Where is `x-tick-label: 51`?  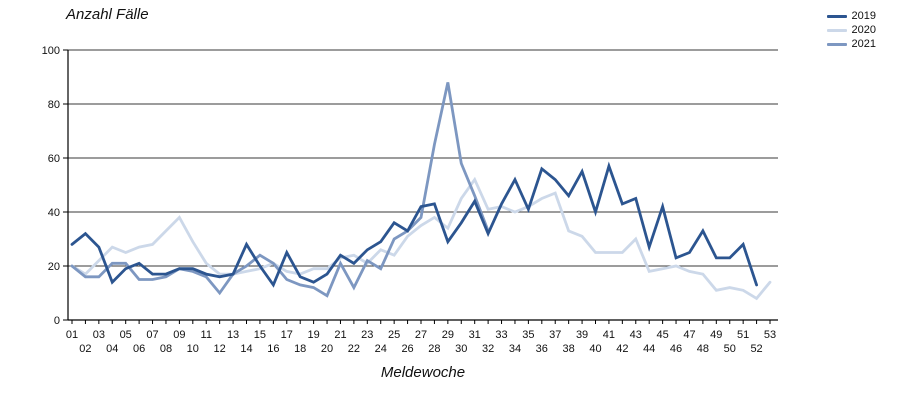 x-tick-label: 51 is located at coordinates (743, 335).